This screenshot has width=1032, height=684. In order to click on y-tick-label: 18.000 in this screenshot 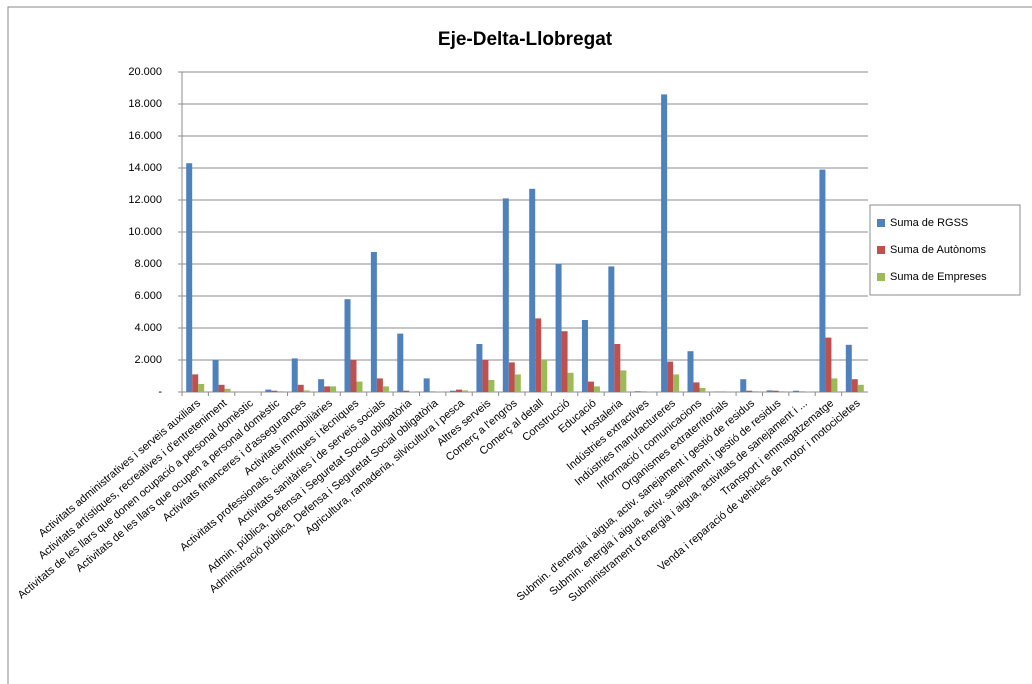, I will do `click(145, 104)`.